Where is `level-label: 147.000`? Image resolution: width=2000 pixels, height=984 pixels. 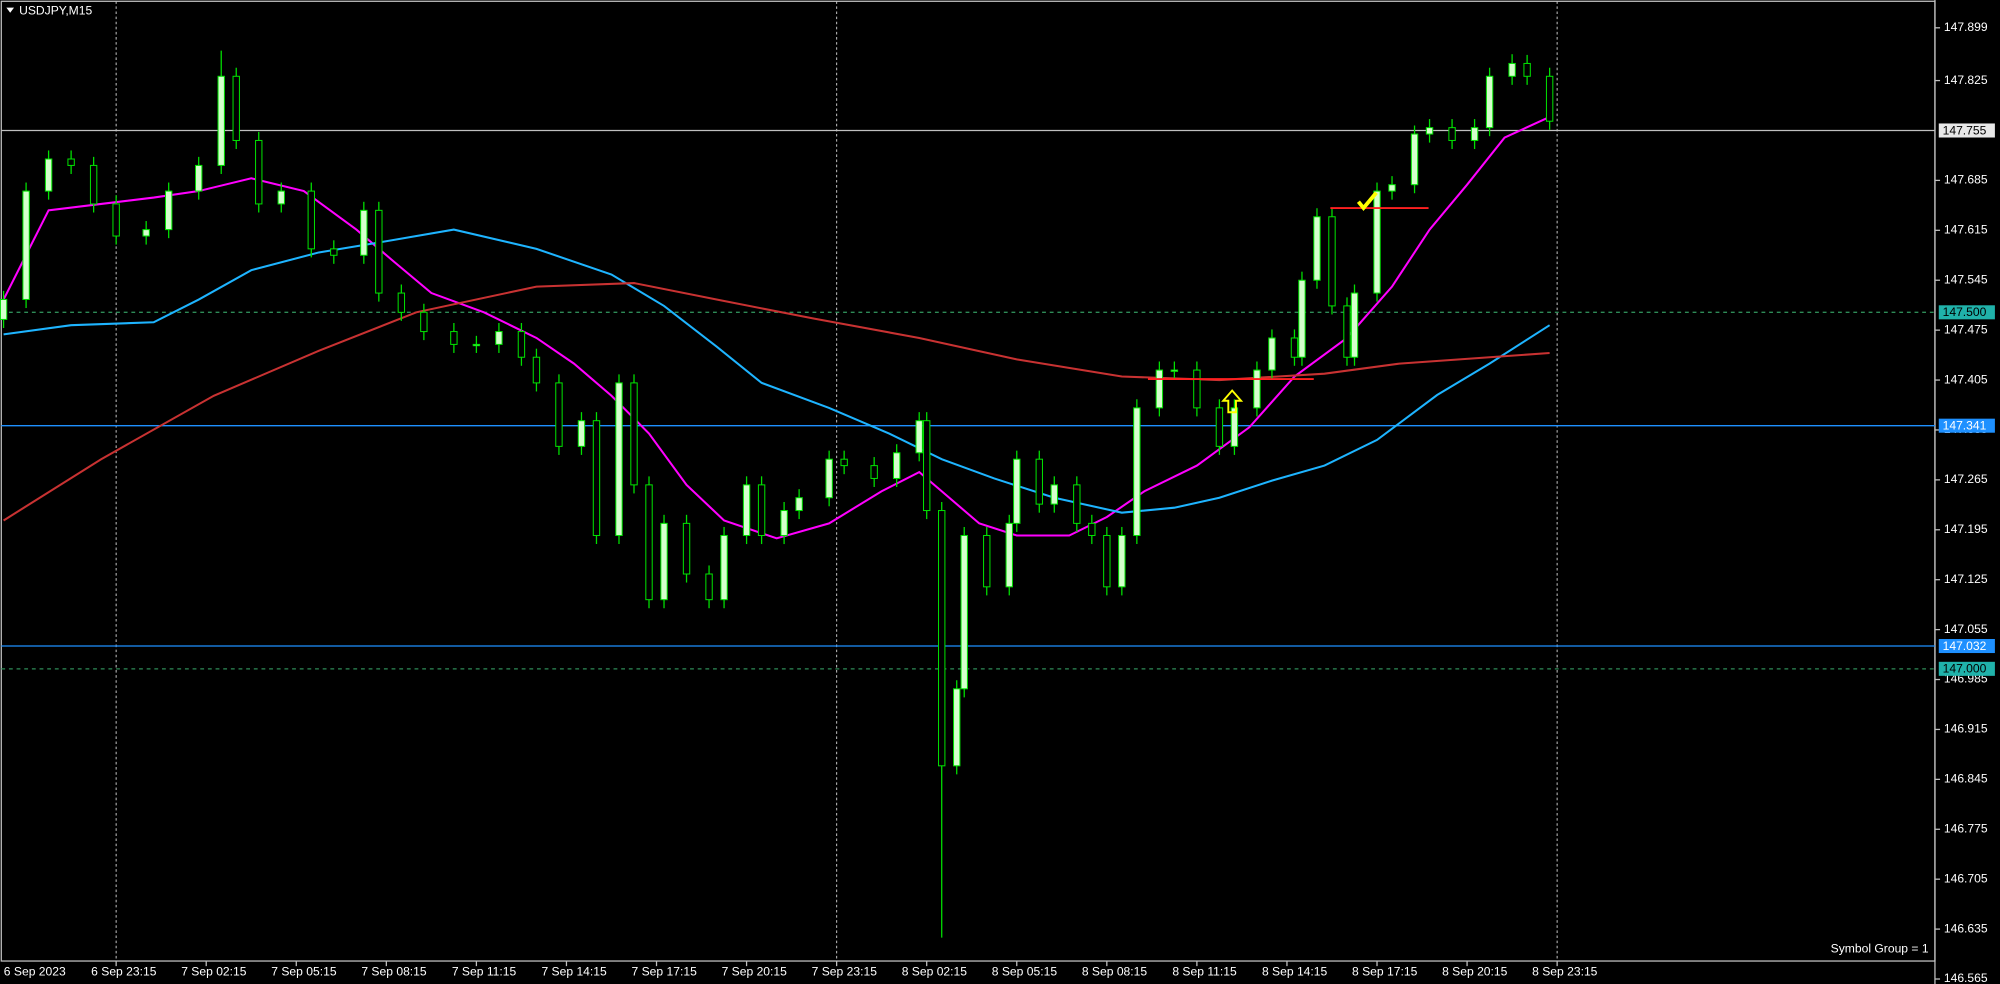
level-label: 147.000 is located at coordinates (1965, 669).